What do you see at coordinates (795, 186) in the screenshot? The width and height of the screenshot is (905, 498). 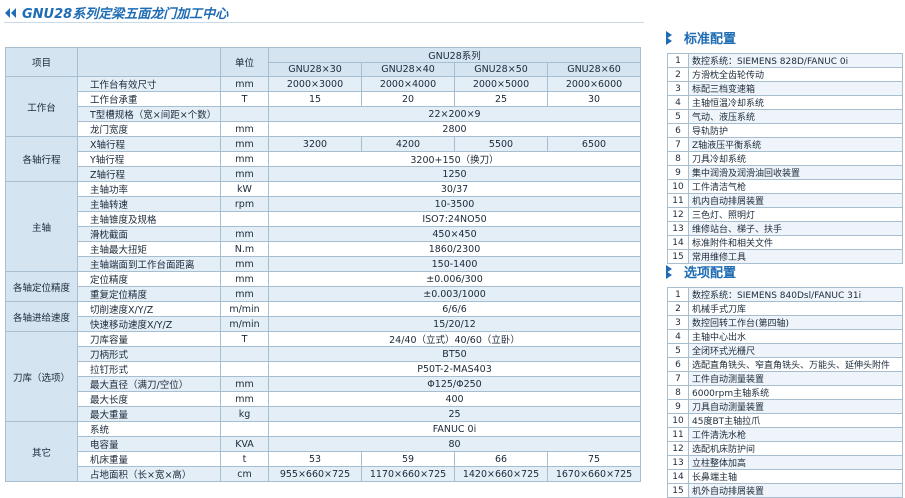 I see `item-text: 工件清洁气枪` at bounding box center [795, 186].